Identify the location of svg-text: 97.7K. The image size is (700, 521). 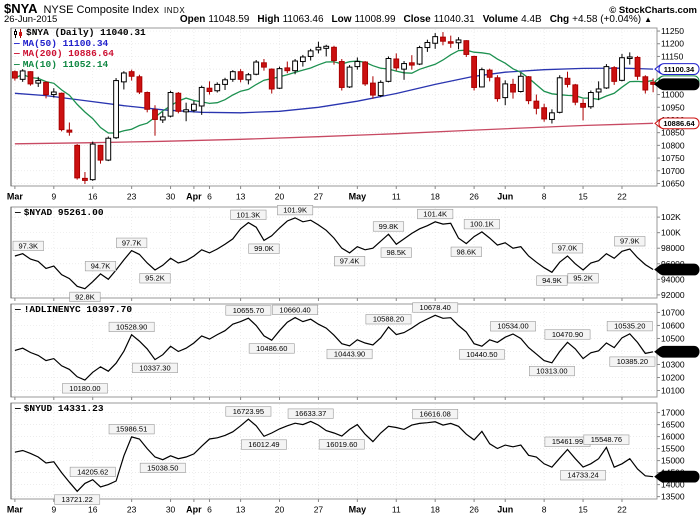
(132, 242).